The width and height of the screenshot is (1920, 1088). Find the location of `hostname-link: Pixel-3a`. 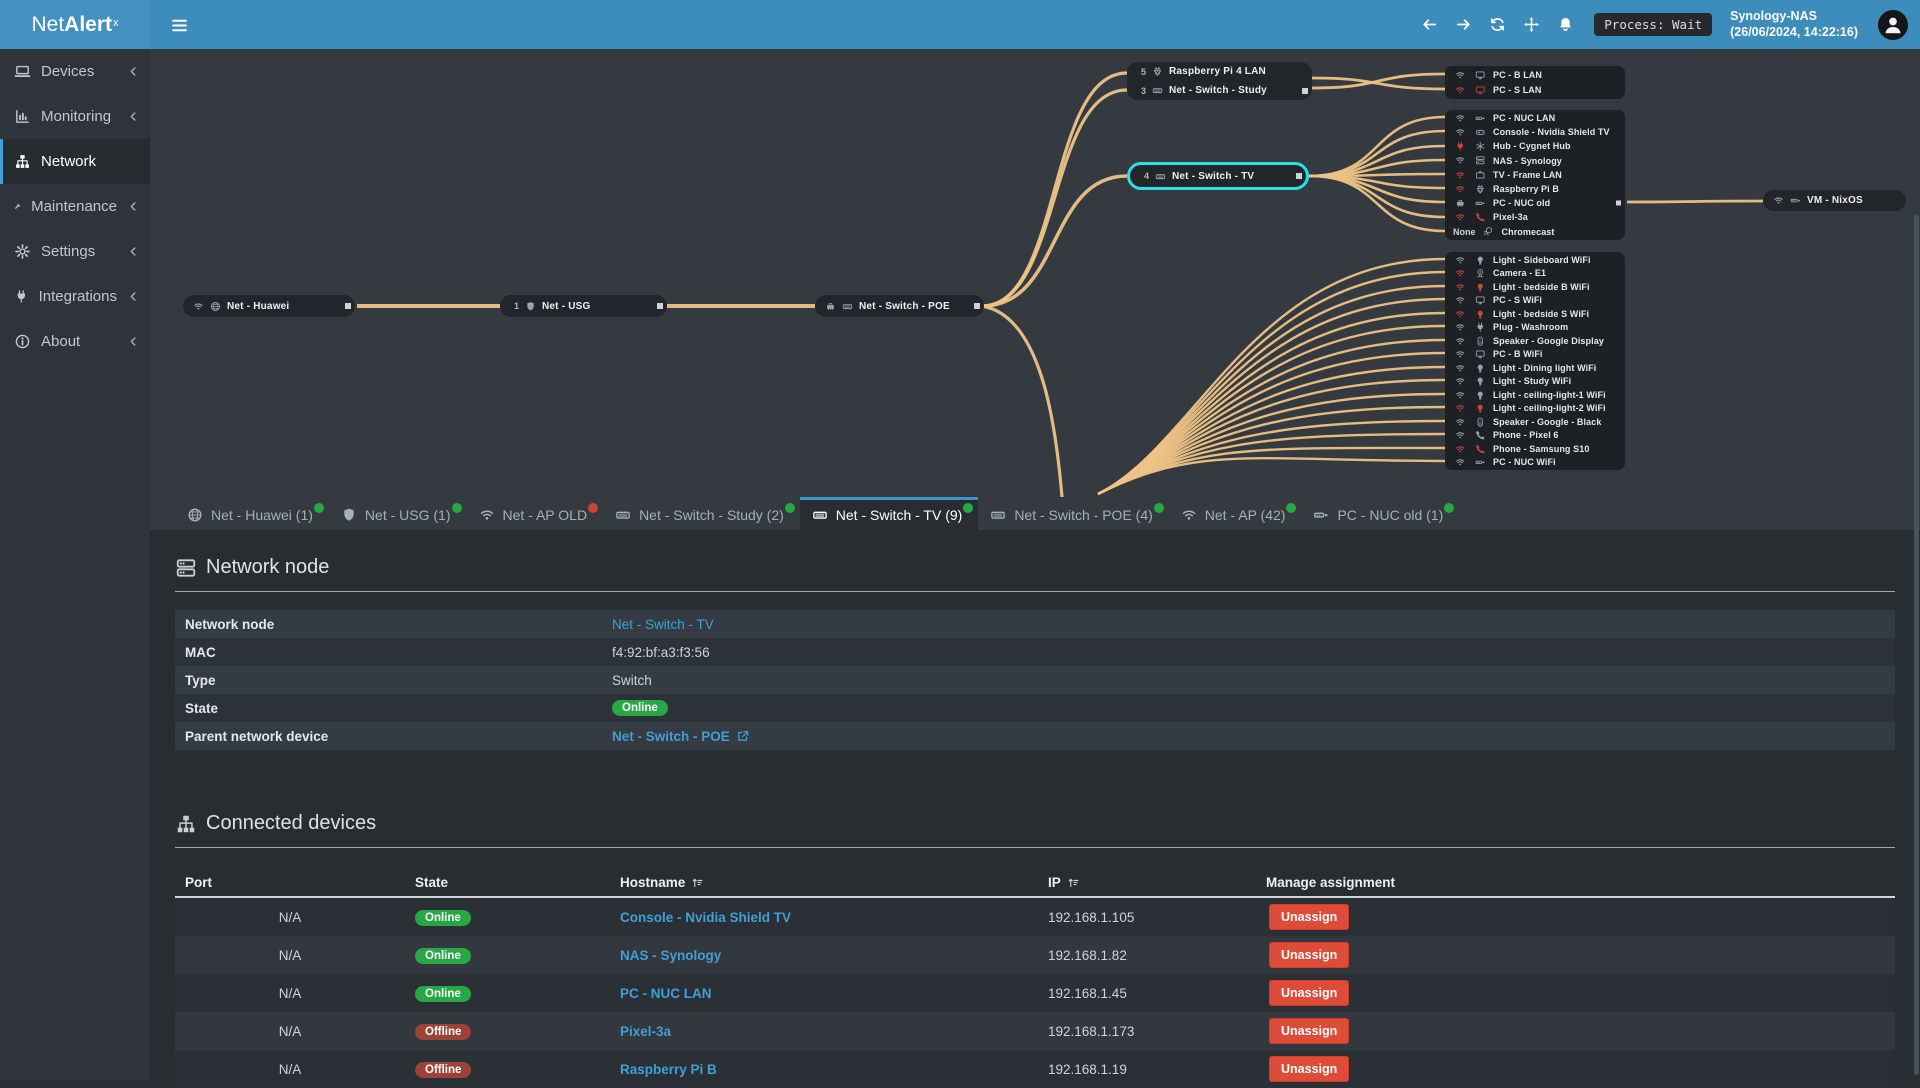

hostname-link: Pixel-3a is located at coordinates (646, 1031).